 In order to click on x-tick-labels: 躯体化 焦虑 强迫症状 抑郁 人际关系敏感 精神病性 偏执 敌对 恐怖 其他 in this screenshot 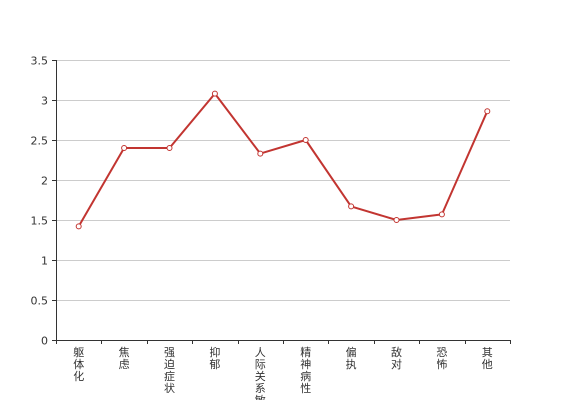, I will do `click(283, 372)`.